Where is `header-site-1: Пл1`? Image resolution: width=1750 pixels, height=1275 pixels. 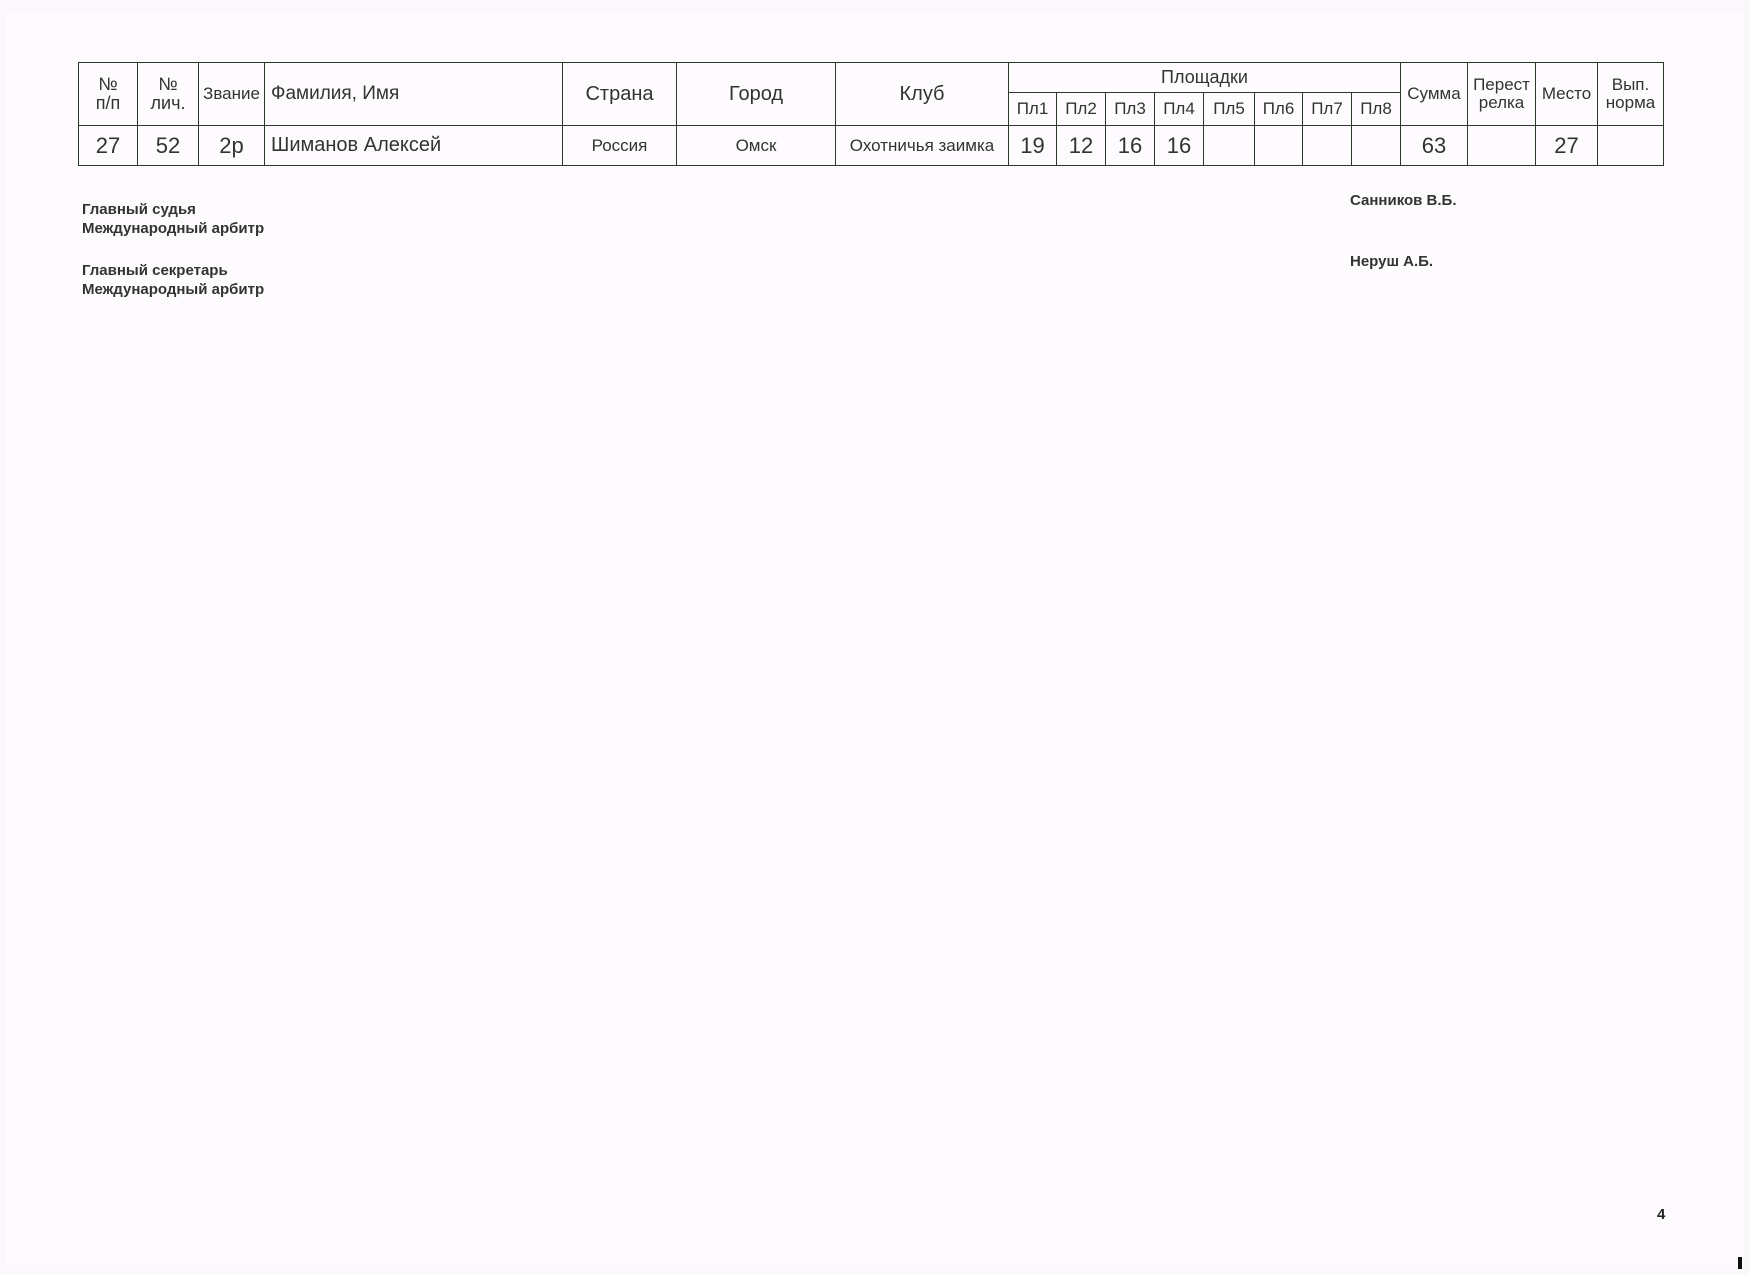
header-site-1: Пл1 is located at coordinates (1032, 109).